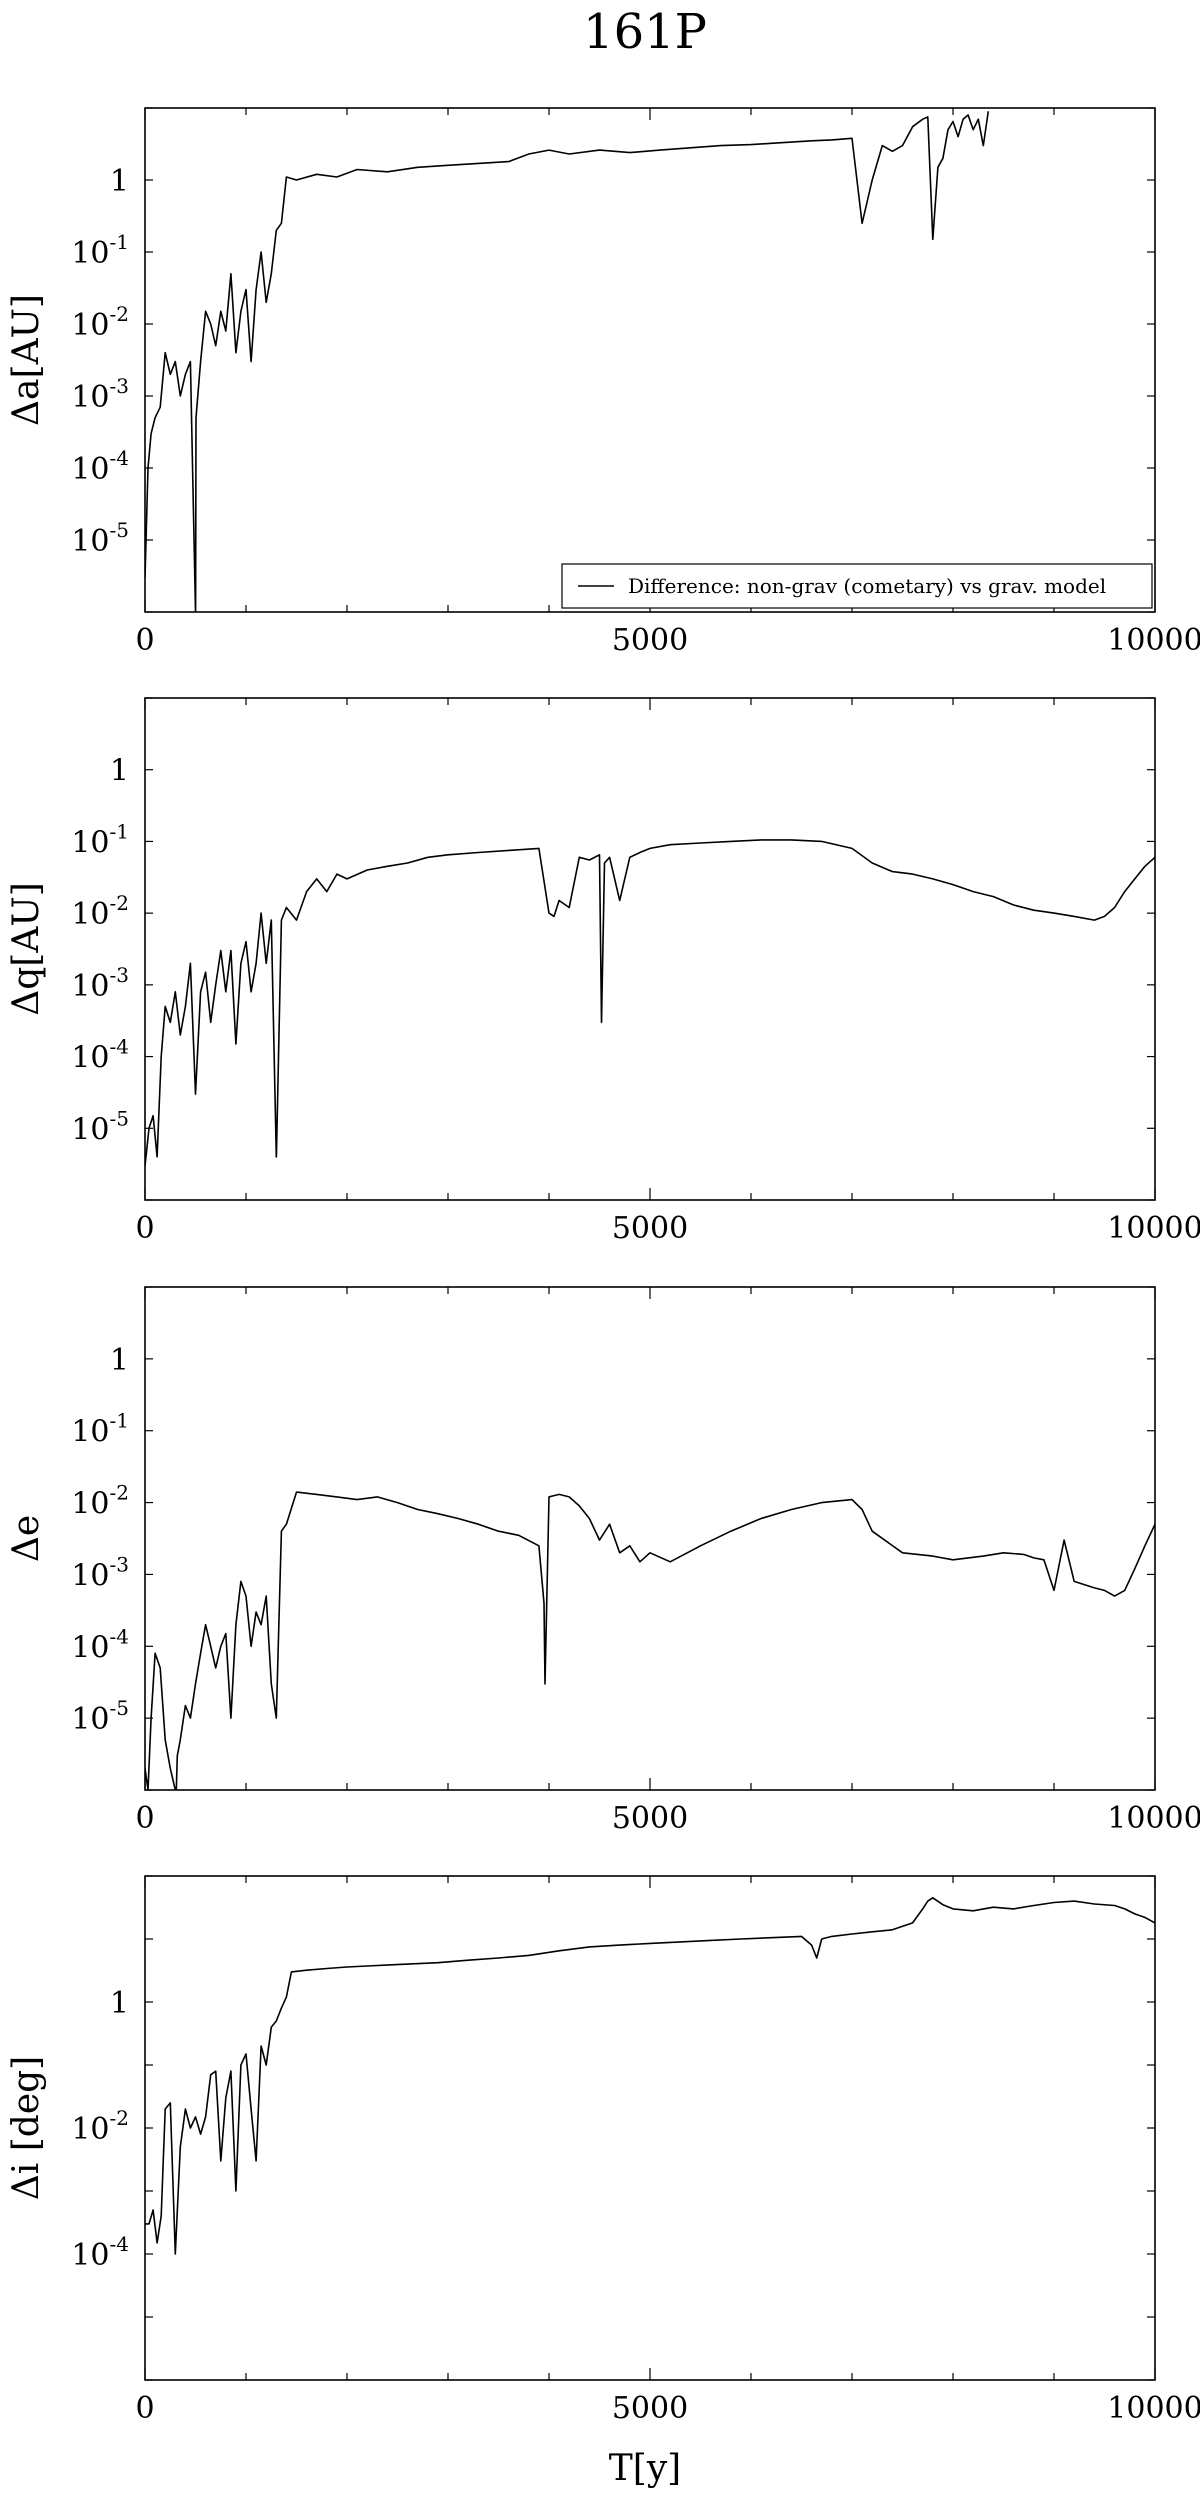  I want to click on y-axis-label: Δq[AU], so click(26, 948).